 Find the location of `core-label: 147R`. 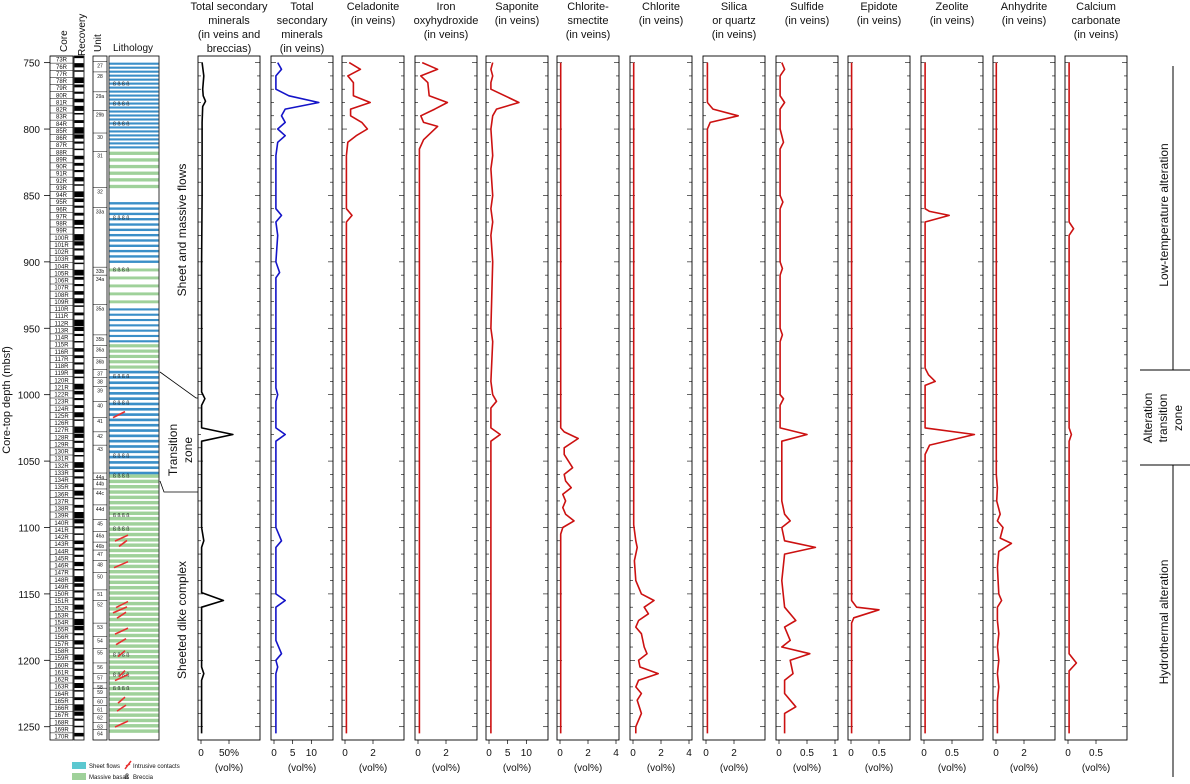

core-label: 147R is located at coordinates (61, 574).